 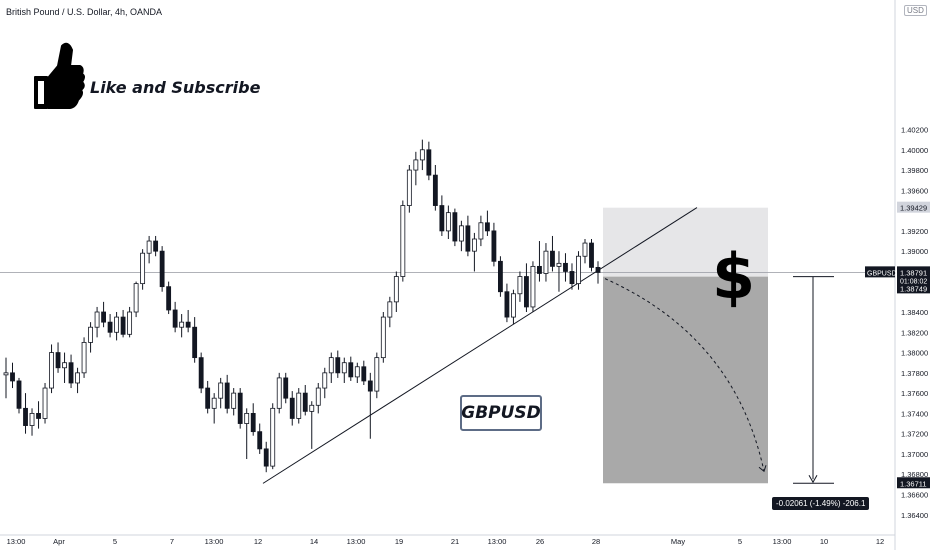 I want to click on entry-price-label: 1.38749, so click(x=913, y=288).